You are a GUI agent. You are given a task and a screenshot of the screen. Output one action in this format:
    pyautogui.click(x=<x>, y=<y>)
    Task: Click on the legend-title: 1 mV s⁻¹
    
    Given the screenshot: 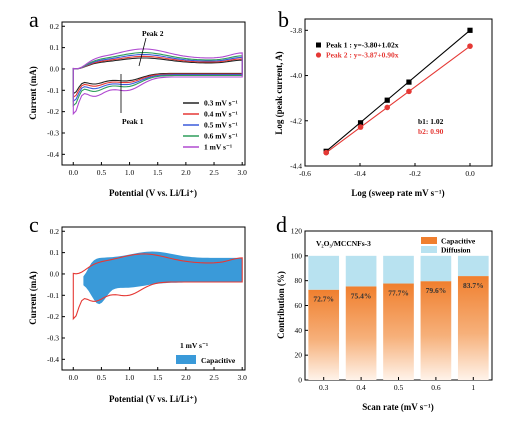 What is the action you would take?
    pyautogui.click(x=194, y=345)
    